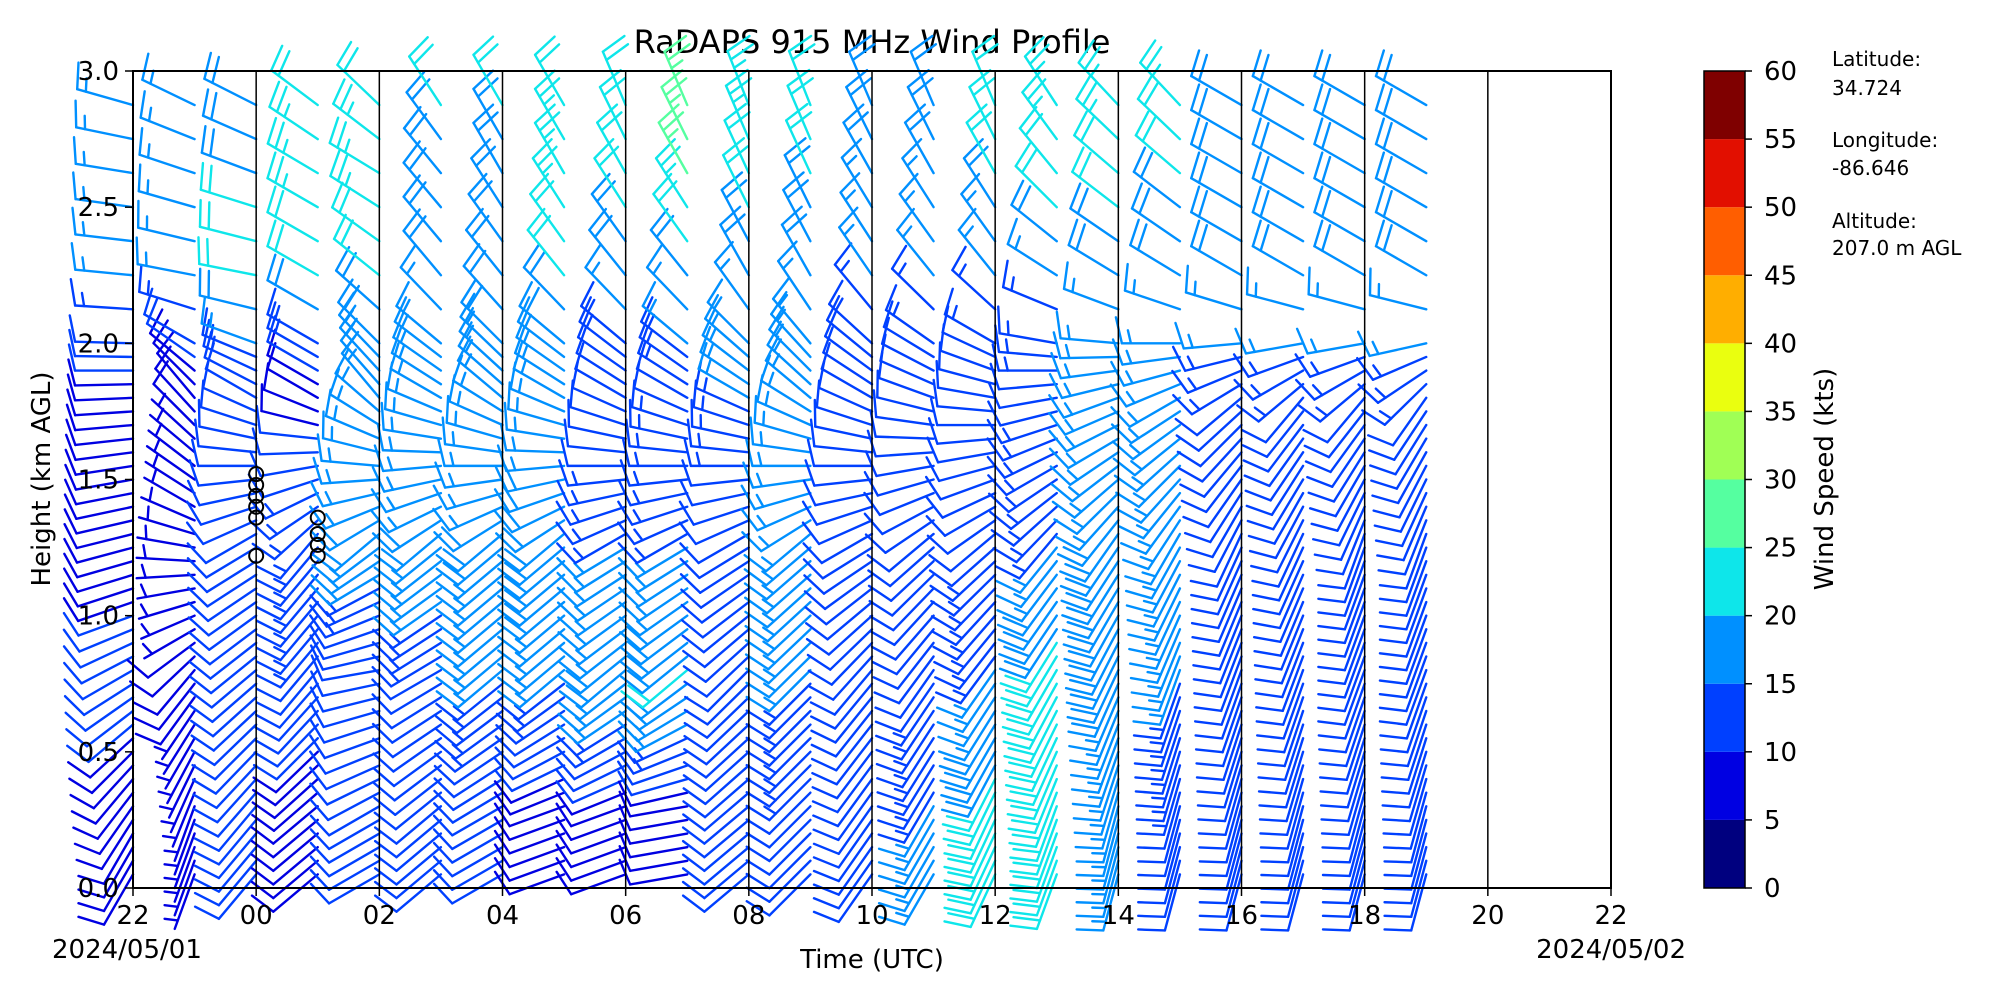 The height and width of the screenshot is (1000, 2000). I want to click on x-tick-label: 18, so click(1364, 916).